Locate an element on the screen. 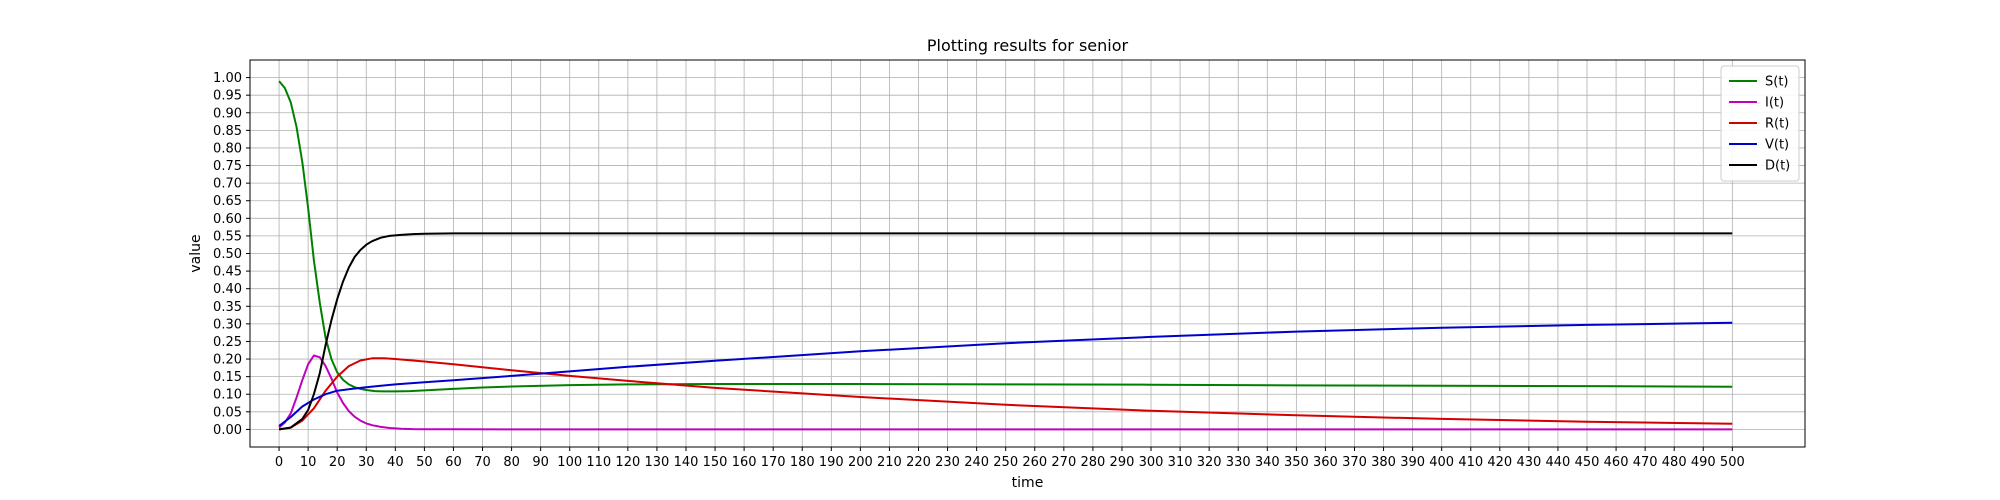  x-tick-label: 200 is located at coordinates (860, 462).